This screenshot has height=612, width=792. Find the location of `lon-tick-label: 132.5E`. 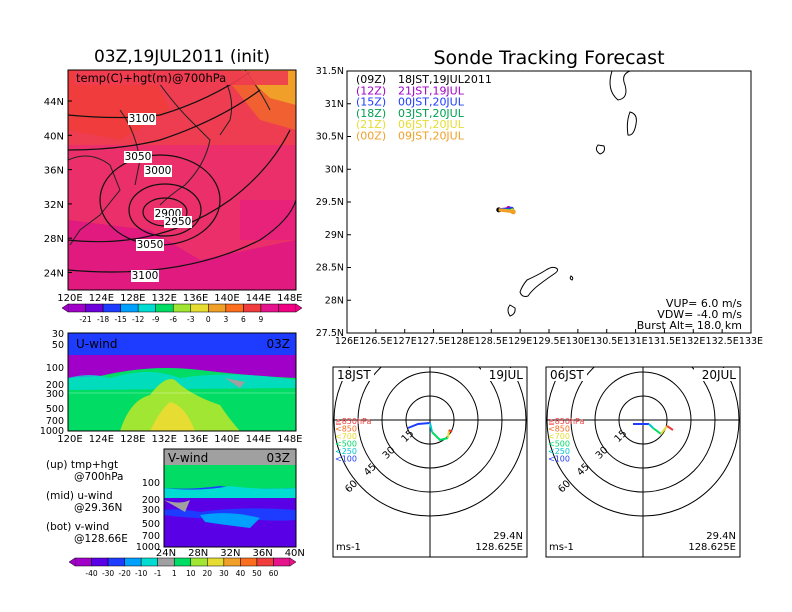

lon-tick-label: 132.5E is located at coordinates (722, 341).